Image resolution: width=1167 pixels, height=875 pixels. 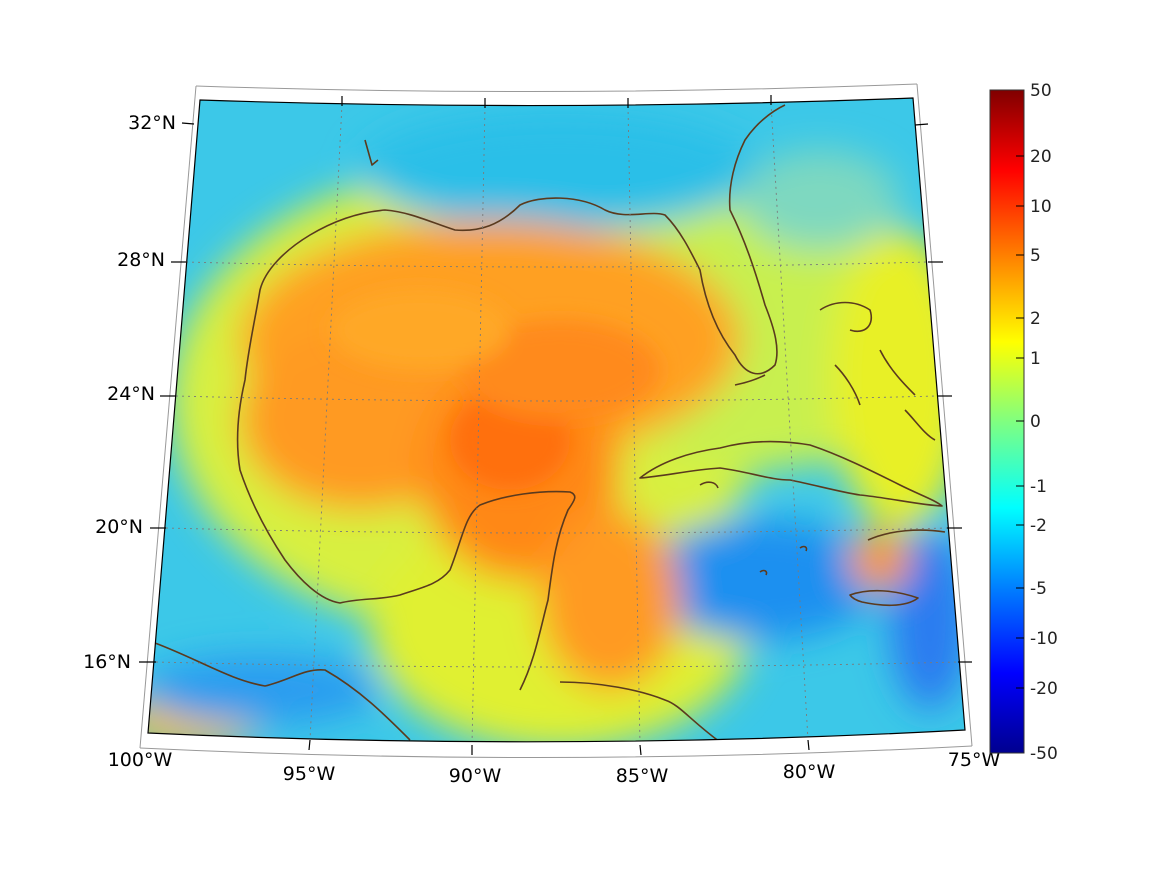 What do you see at coordinates (1044, 689) in the screenshot?
I see `colorbar-label-neg20: -20` at bounding box center [1044, 689].